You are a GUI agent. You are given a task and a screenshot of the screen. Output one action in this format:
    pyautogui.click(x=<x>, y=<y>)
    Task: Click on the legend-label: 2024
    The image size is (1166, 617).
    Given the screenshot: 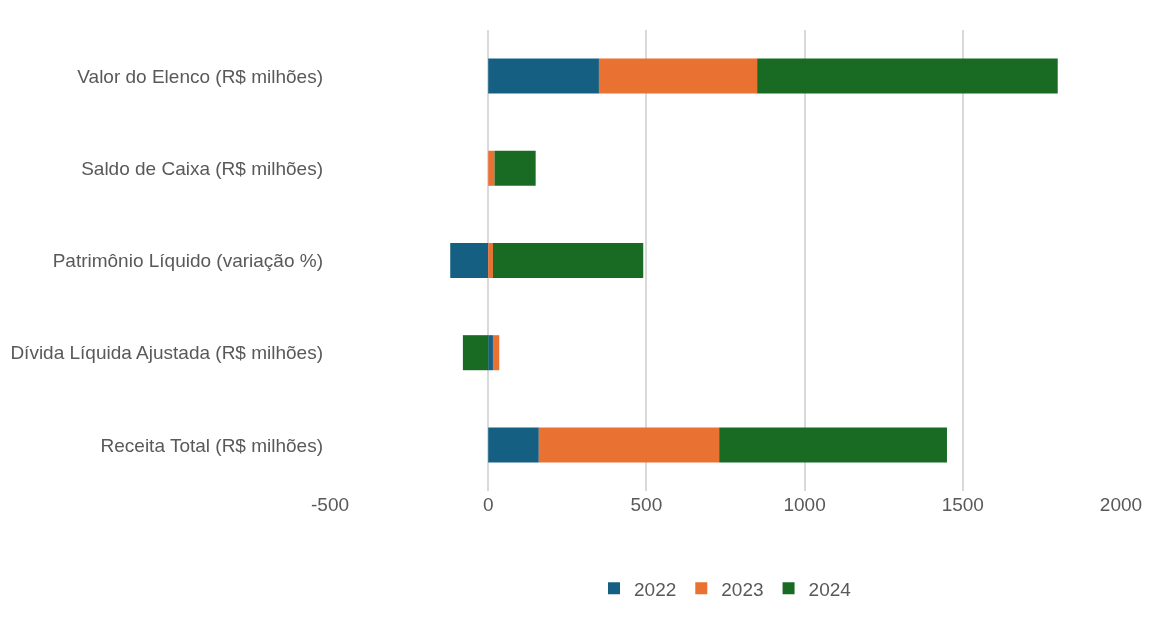 What is the action you would take?
    pyautogui.click(x=830, y=589)
    